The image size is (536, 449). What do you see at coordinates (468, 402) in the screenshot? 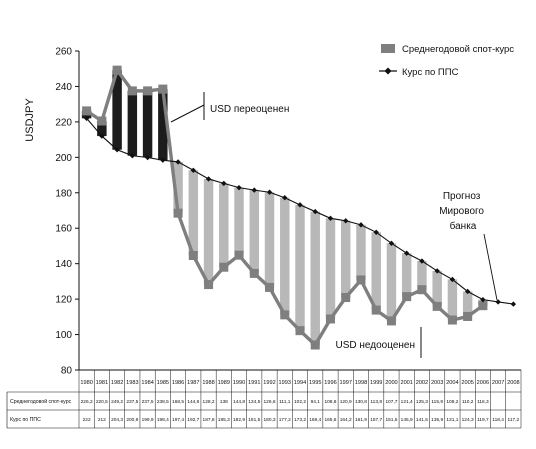
I see `table-cell: 110,2` at bounding box center [468, 402].